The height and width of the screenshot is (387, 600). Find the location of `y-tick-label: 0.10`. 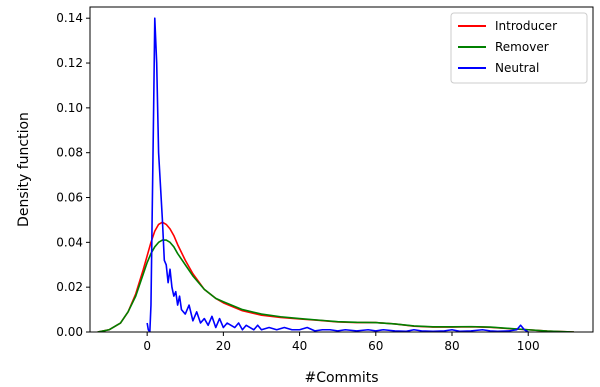

y-tick-label: 0.10 is located at coordinates (69, 108).